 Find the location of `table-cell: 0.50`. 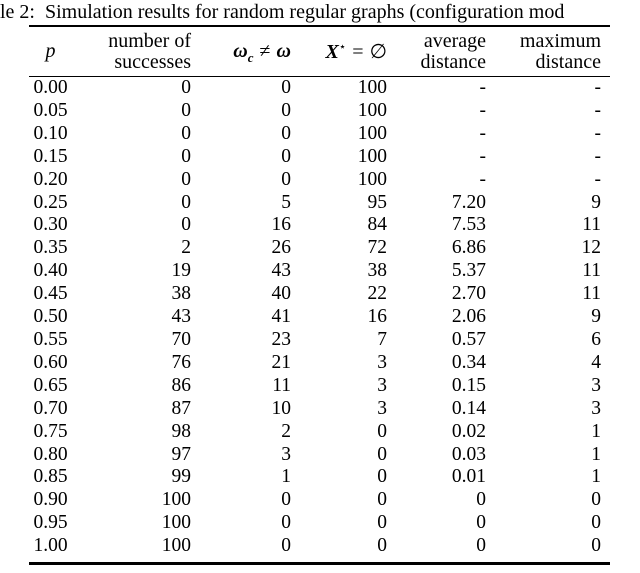

table-cell: 0.50 is located at coordinates (50, 317).